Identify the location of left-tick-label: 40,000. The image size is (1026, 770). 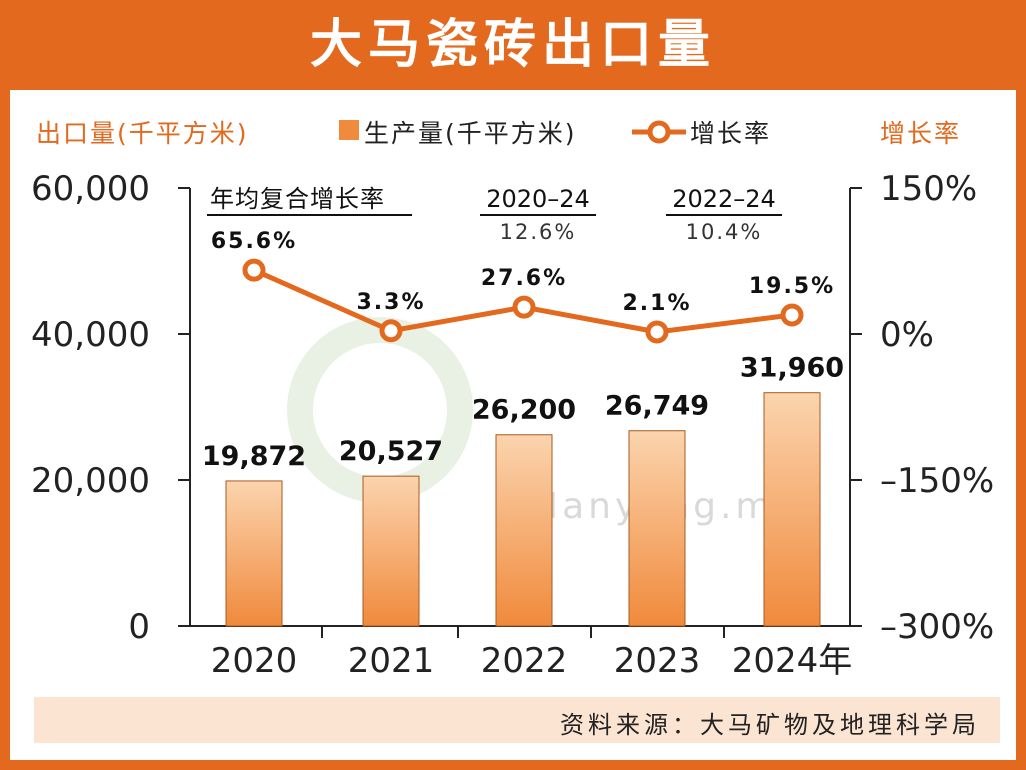
(90, 335).